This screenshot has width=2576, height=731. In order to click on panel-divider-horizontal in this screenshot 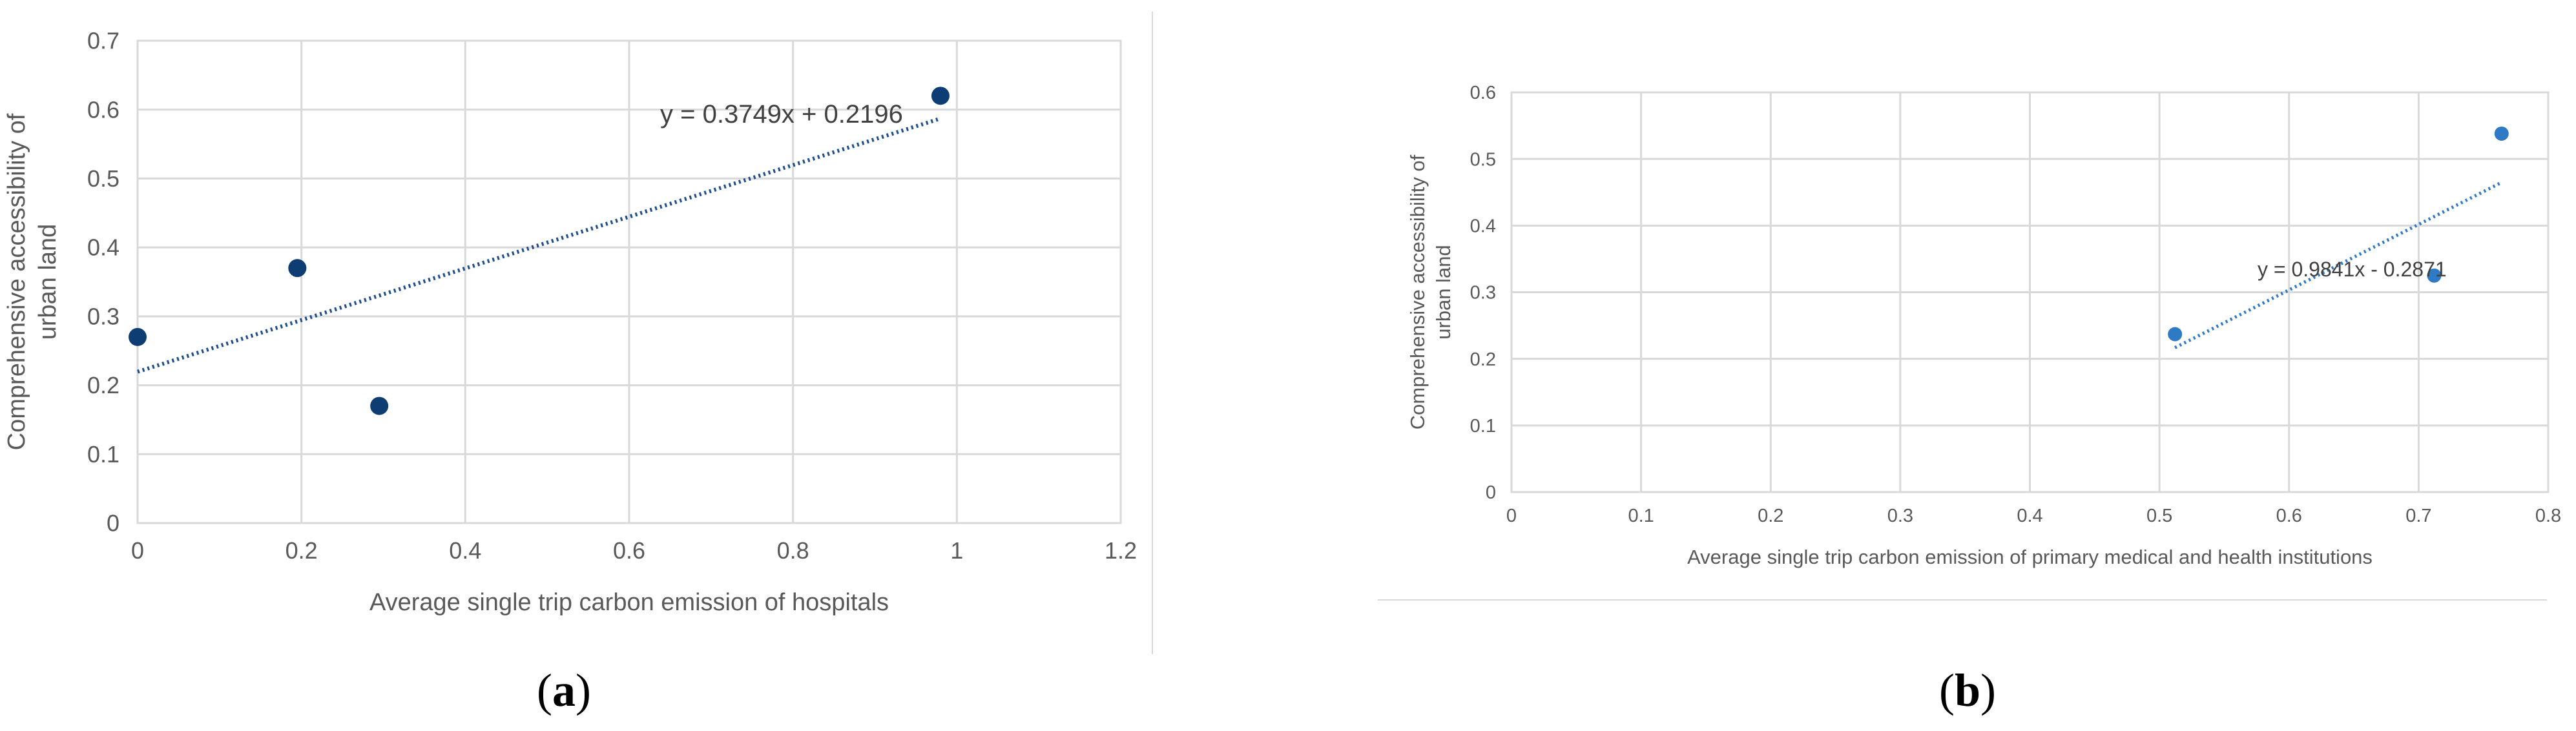, I will do `click(1962, 600)`.